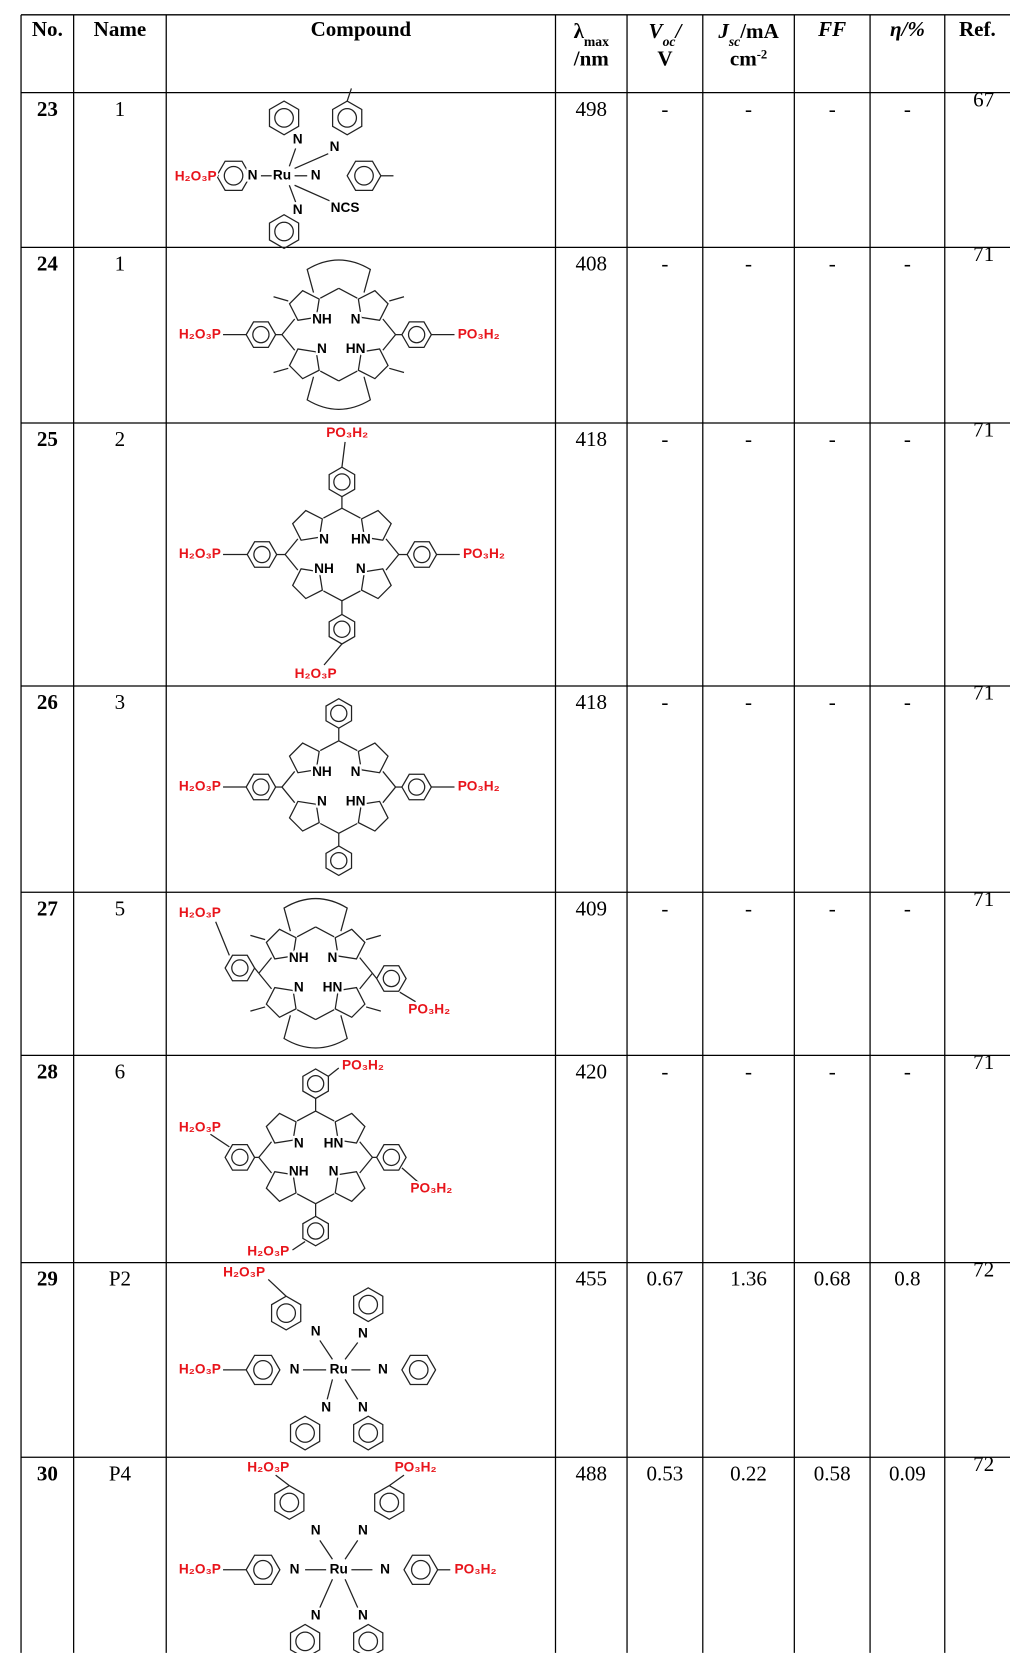 The width and height of the screenshot is (1010, 1653). What do you see at coordinates (47, 109) in the screenshot?
I see `no-cell: 23` at bounding box center [47, 109].